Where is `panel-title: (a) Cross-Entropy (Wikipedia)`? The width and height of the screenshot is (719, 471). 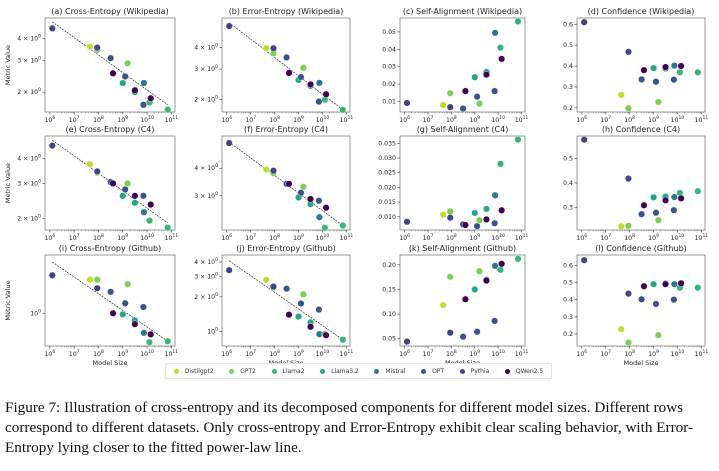
panel-title: (a) Cross-Entropy (Wikipedia) is located at coordinates (109, 11).